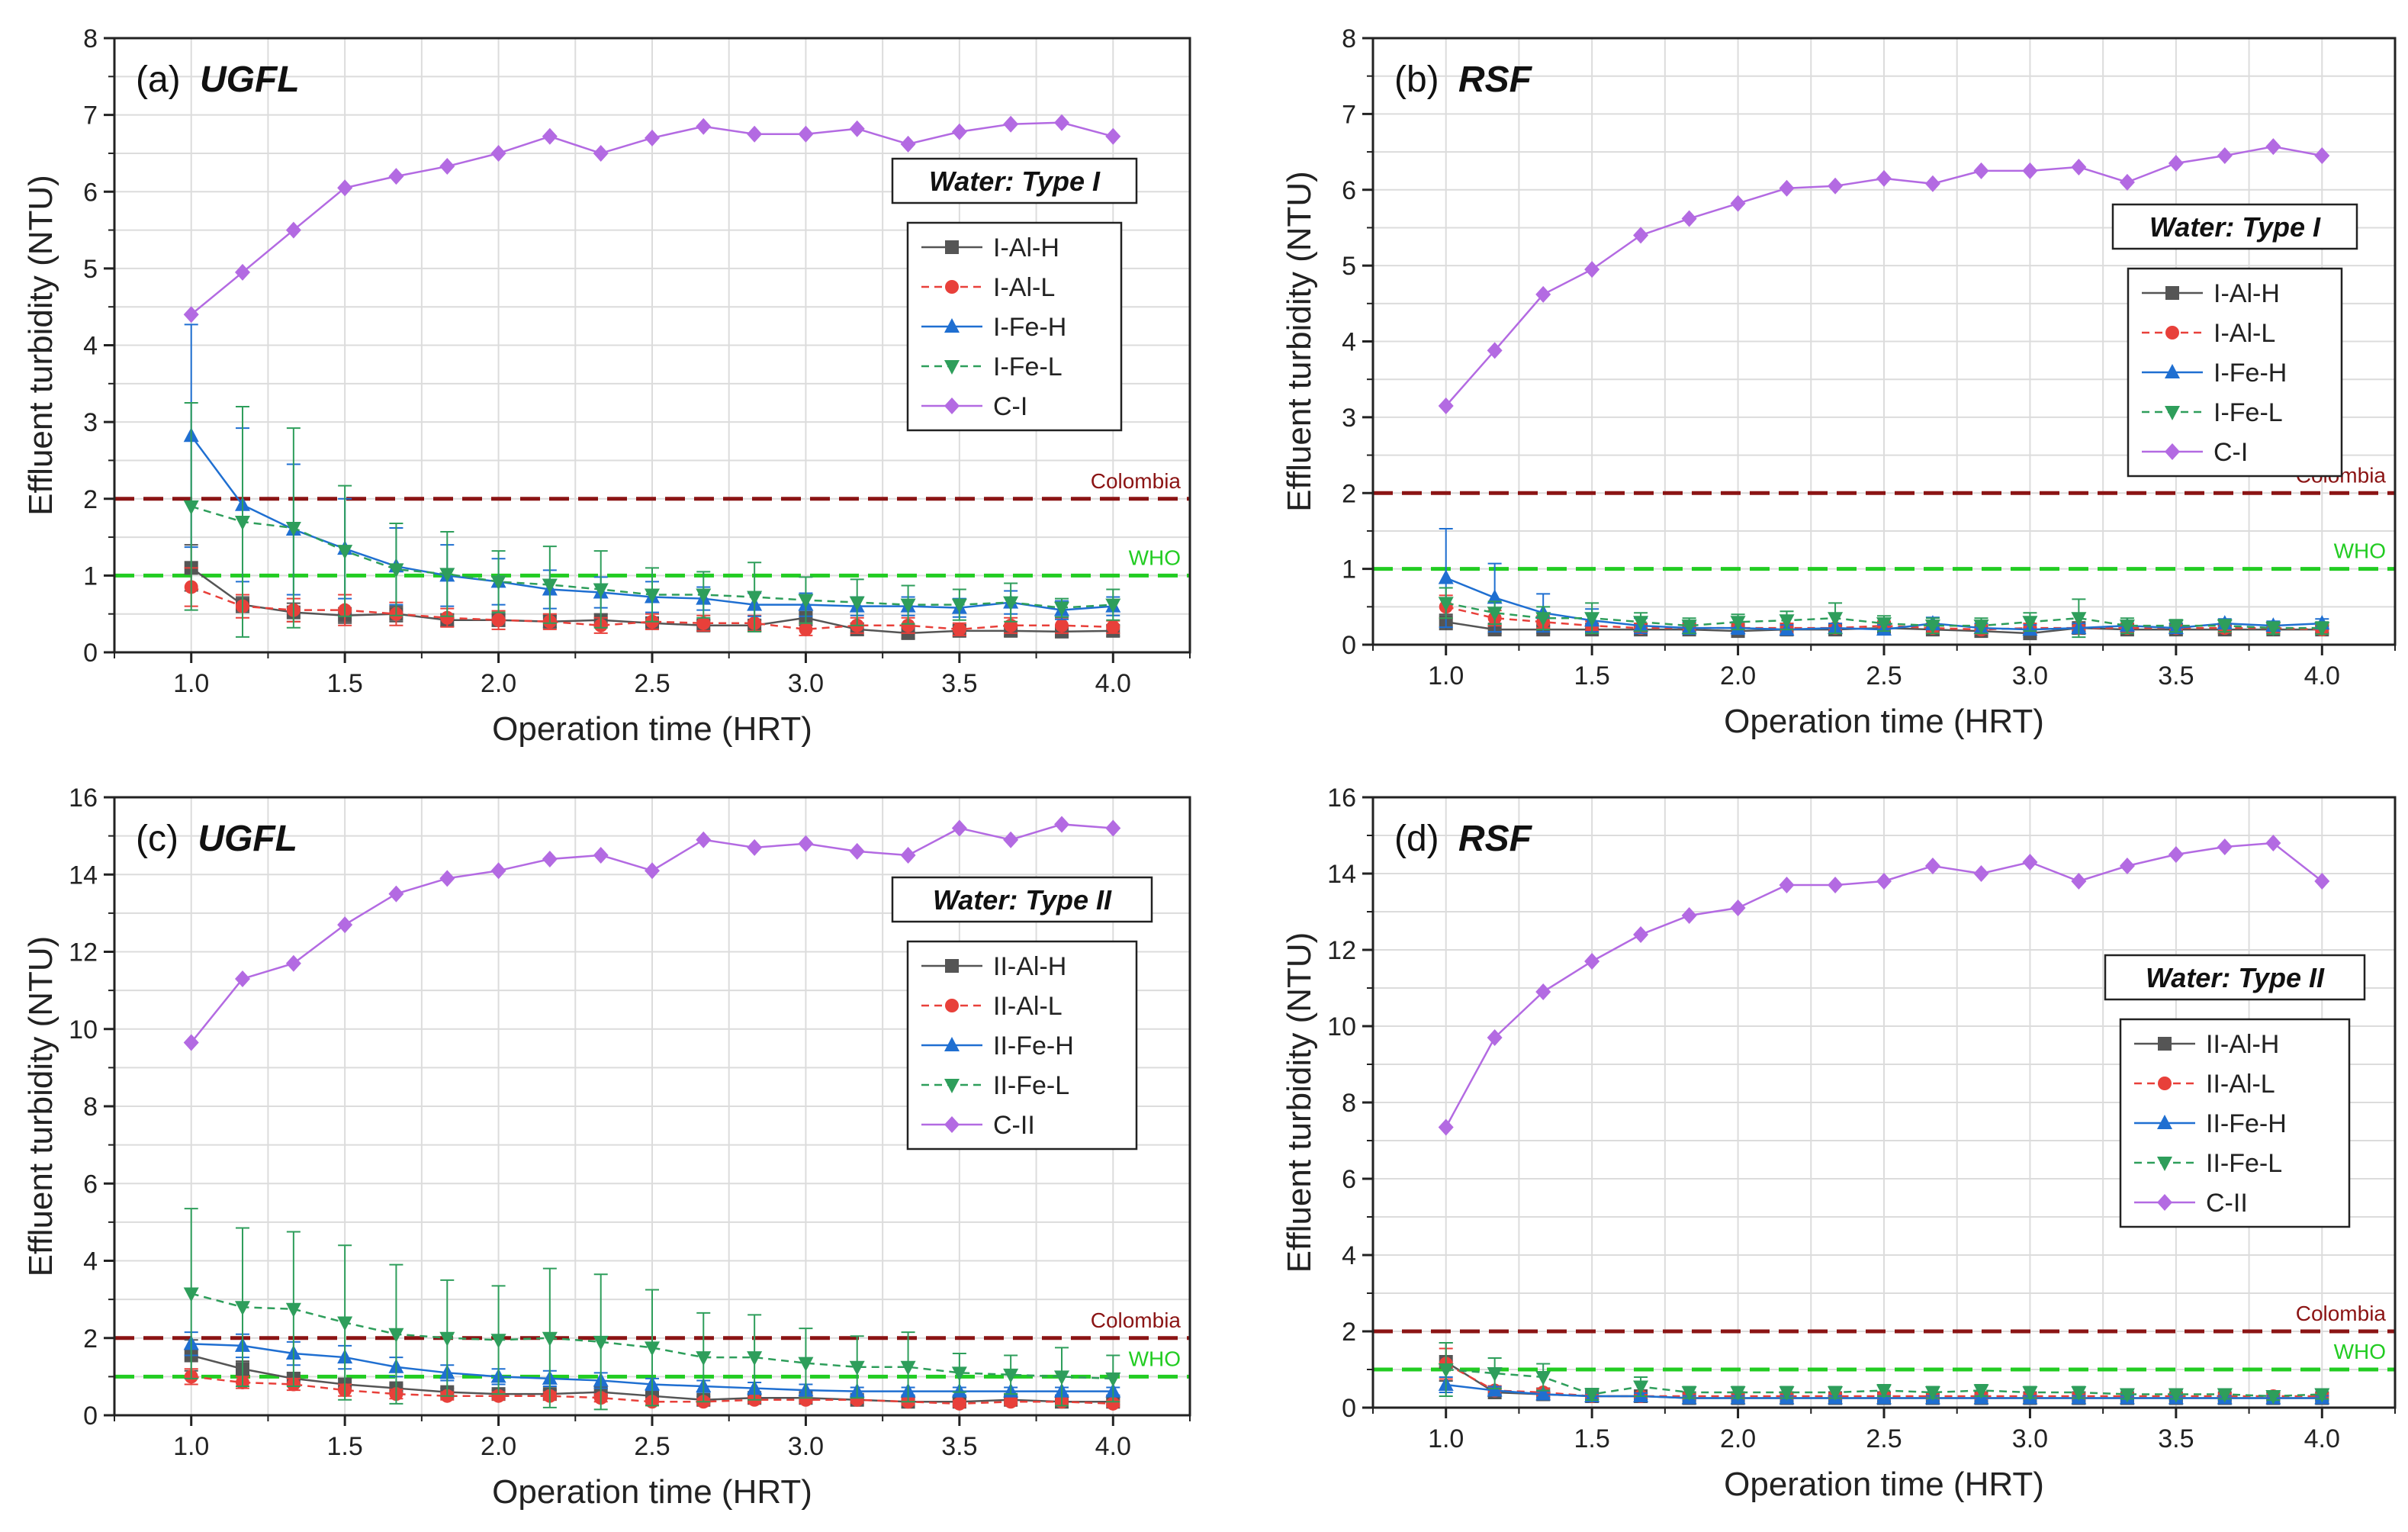 The image size is (2408, 1532). What do you see at coordinates (992, 367) in the screenshot?
I see `legend-entry-i-fe-l: I-Fe-L` at bounding box center [992, 367].